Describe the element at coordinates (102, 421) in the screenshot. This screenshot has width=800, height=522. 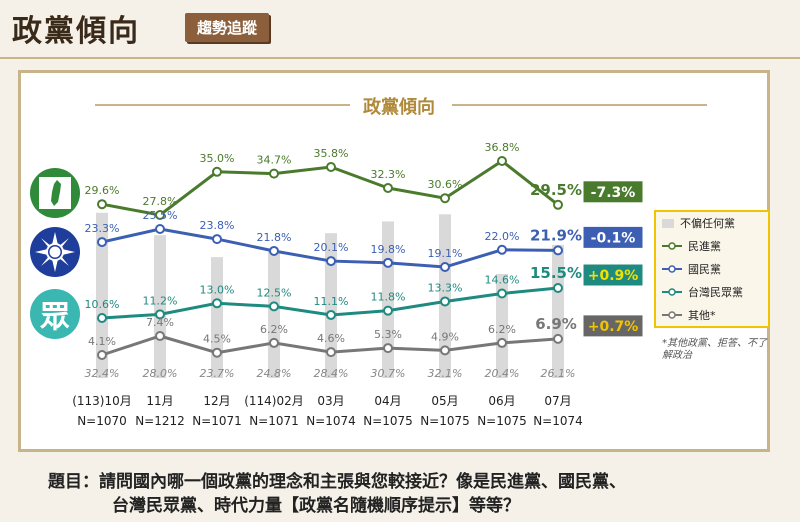
I see `sample-size-label: N=1070` at that location.